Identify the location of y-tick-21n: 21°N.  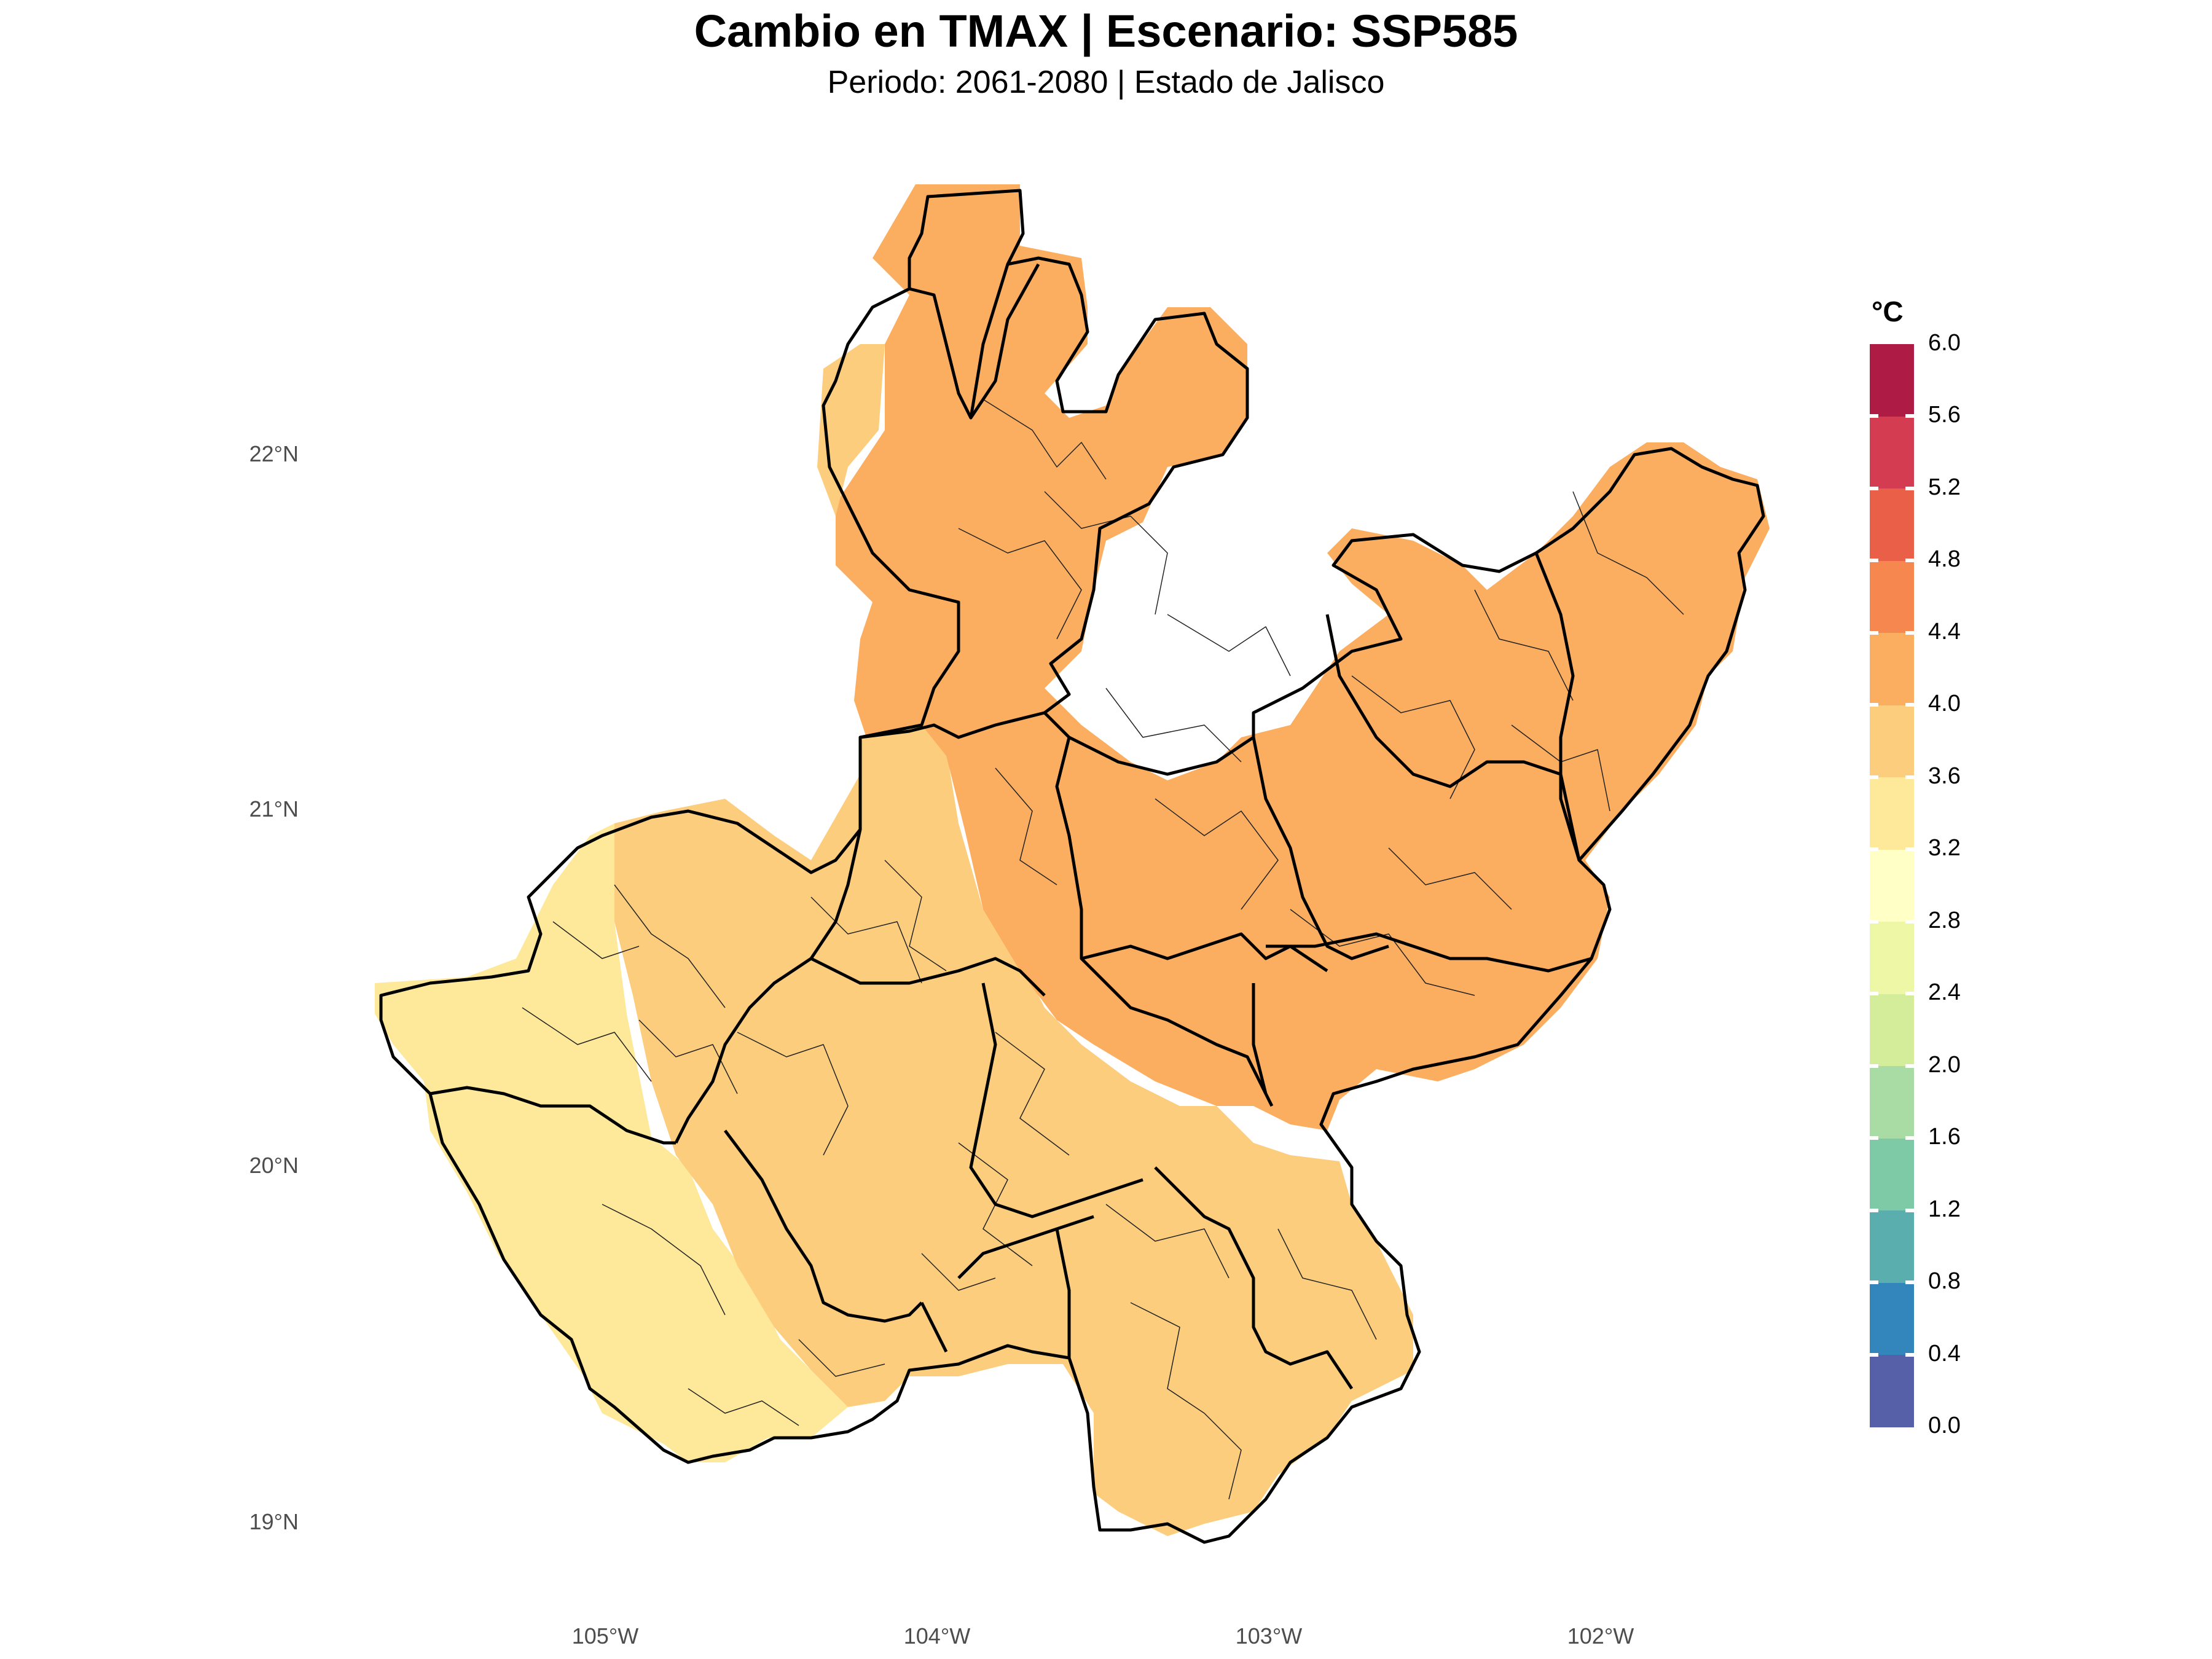
(274, 809).